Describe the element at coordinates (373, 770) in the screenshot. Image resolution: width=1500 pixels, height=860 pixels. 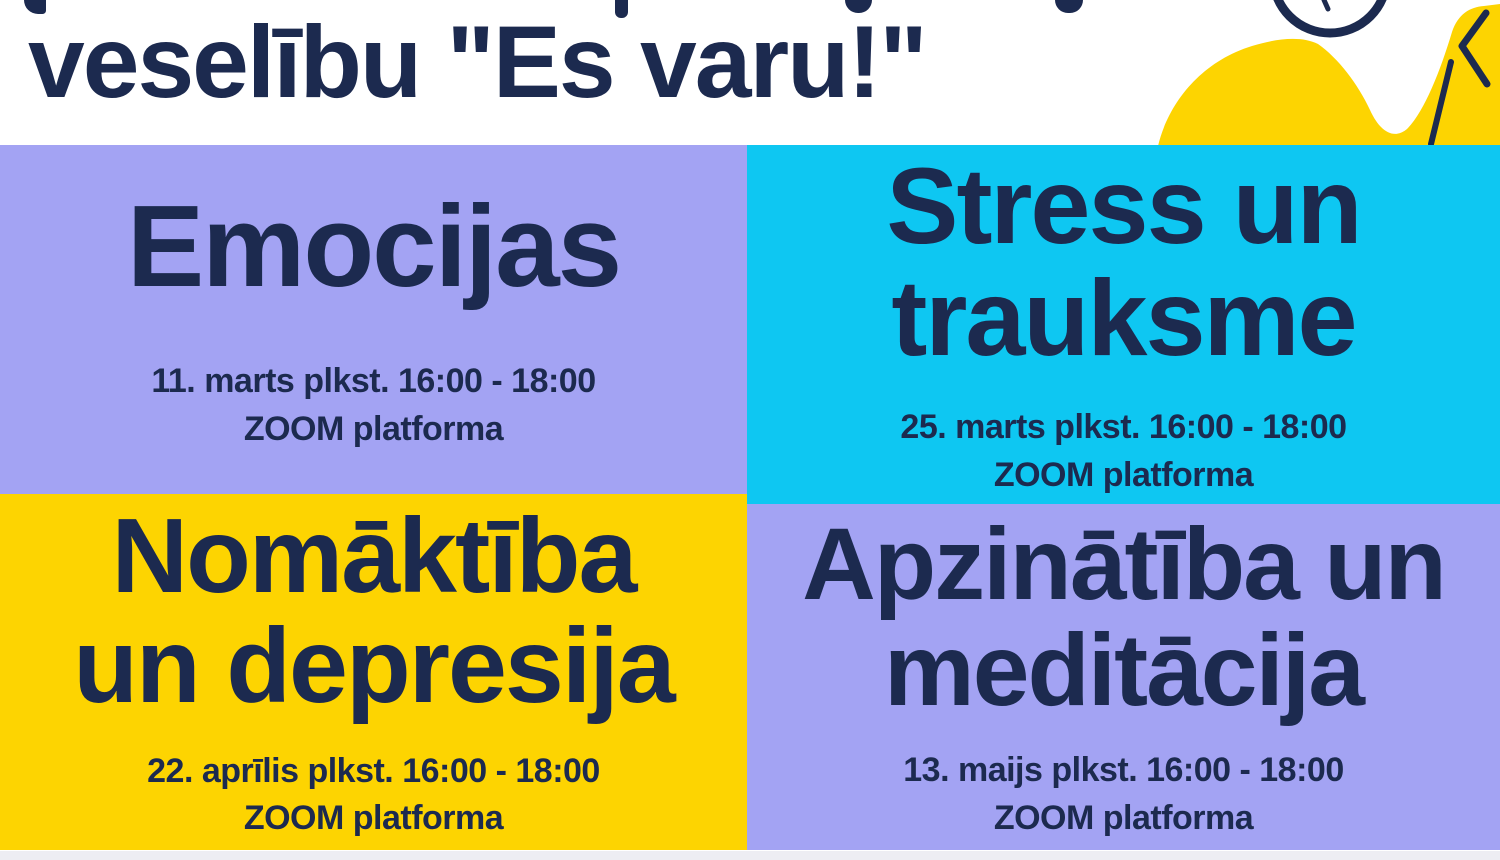
I see `session-date: 22. aprīlis plkst. 16:00 - 18:00` at that location.